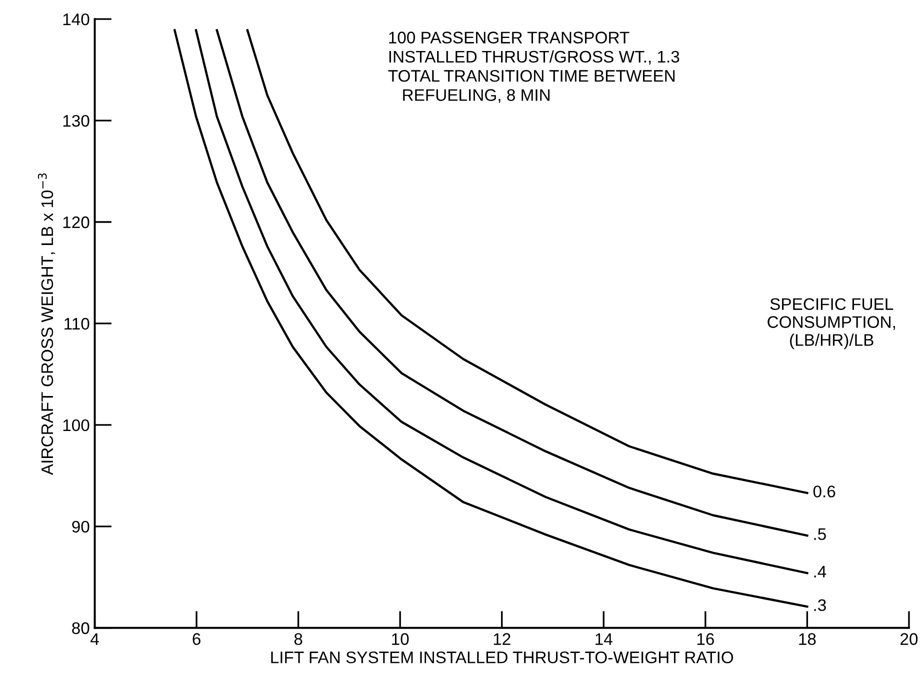 The image size is (920, 681). What do you see at coordinates (298, 639) in the screenshot?
I see `x-tick-label: 8` at bounding box center [298, 639].